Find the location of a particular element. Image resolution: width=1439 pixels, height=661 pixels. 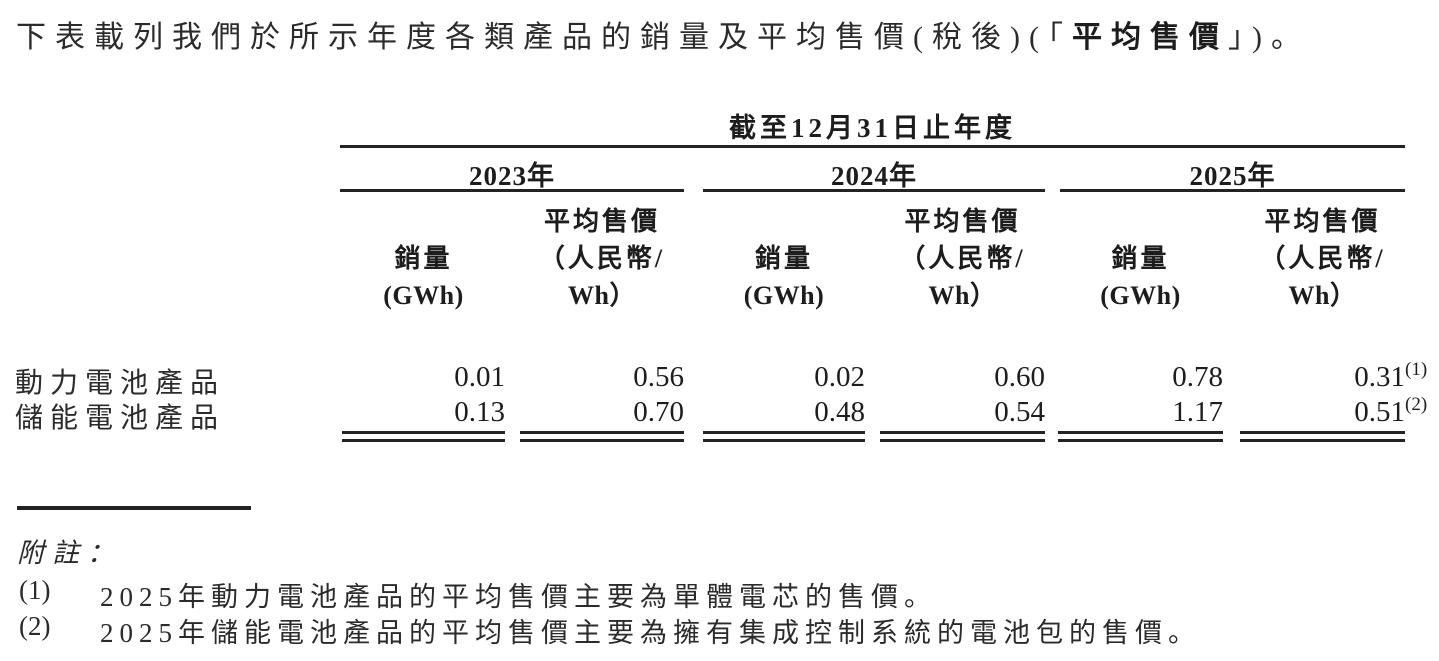

footnote-ref-1: (1) is located at coordinates (1416, 369).